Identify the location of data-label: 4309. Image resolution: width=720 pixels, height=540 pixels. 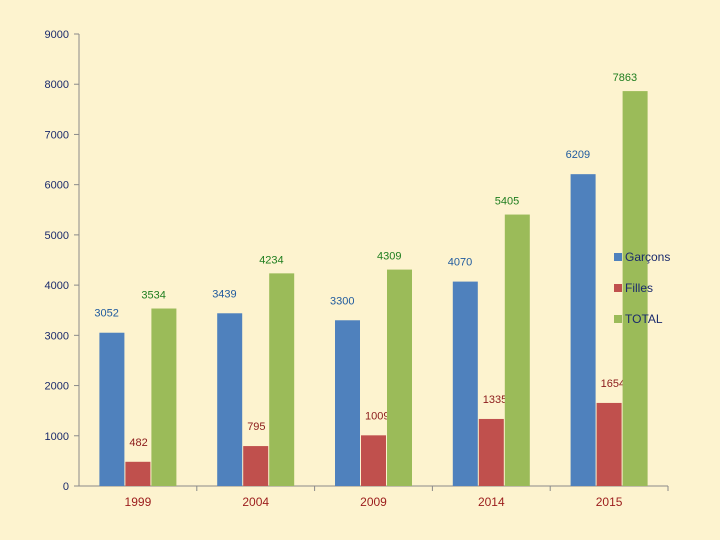
(389, 257).